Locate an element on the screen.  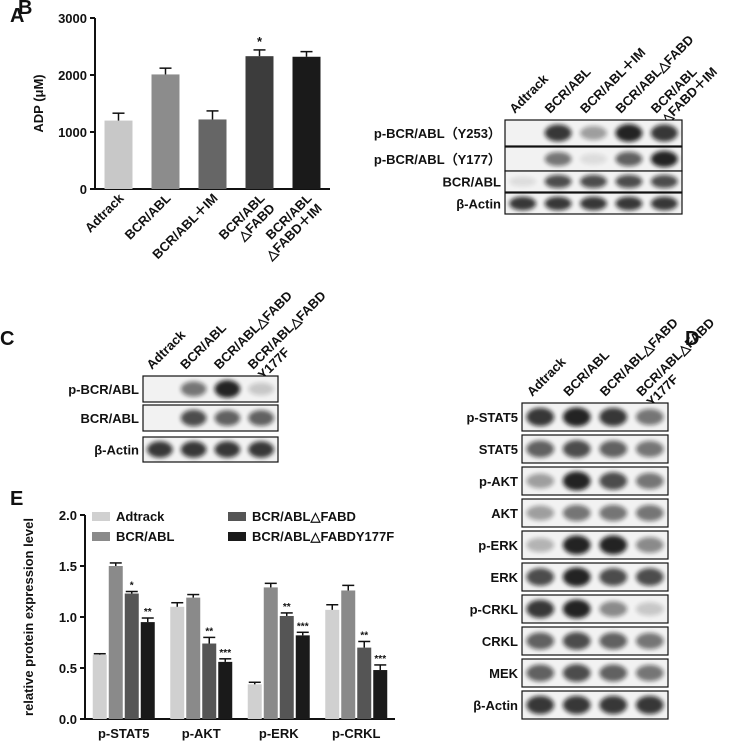
y-tick-label: 3000 is located at coordinates (72, 18).